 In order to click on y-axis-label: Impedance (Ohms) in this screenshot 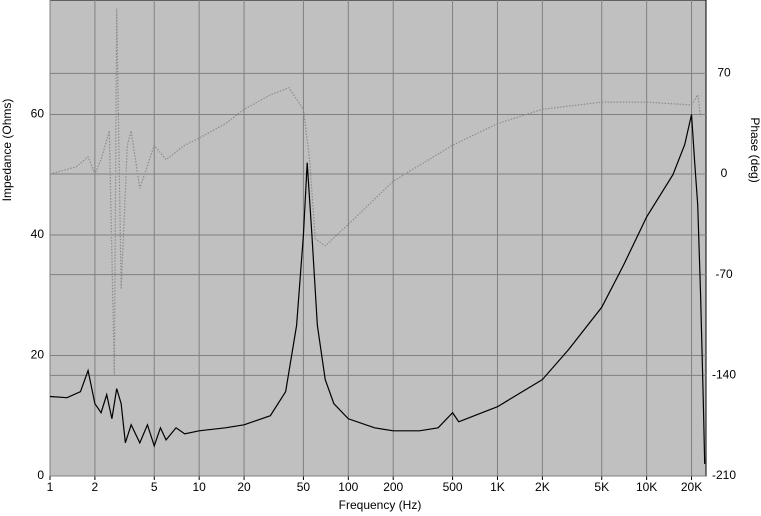, I will do `click(7, 150)`.